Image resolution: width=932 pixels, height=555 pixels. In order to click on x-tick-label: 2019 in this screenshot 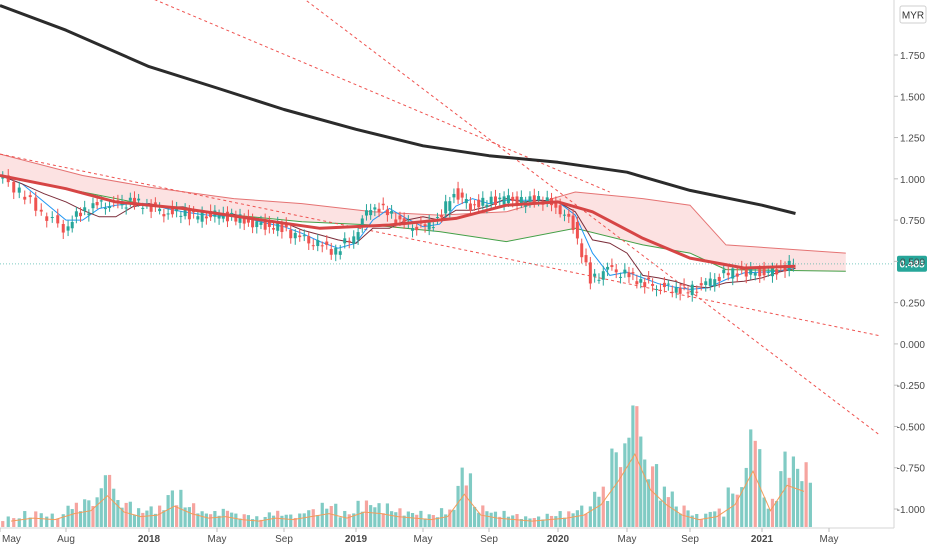, I will do `click(356, 539)`.